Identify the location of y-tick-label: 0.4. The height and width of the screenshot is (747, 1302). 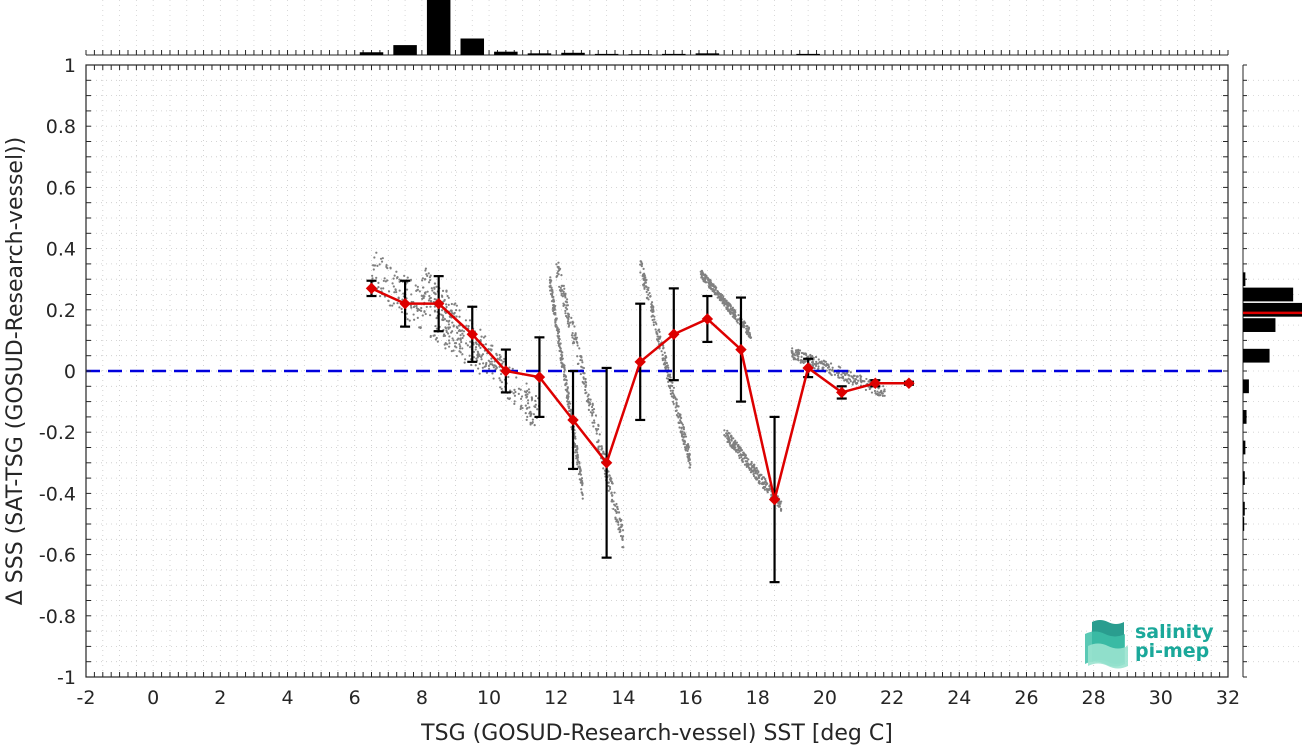
(61, 250).